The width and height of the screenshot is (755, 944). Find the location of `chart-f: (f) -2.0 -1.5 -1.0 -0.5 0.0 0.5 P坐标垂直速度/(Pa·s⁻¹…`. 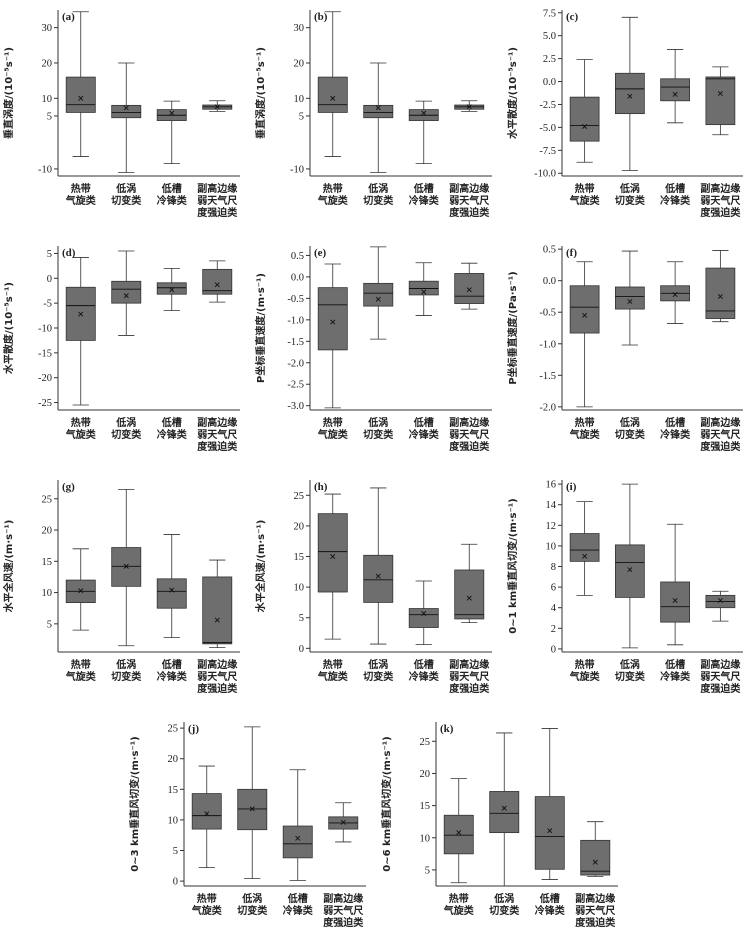

chart-f: (f) -2.0 -1.5 -1.0 -0.5 0.0 0.5 P坐标垂直速度/(Pa·s⁻¹… is located at coordinates (624, 349).